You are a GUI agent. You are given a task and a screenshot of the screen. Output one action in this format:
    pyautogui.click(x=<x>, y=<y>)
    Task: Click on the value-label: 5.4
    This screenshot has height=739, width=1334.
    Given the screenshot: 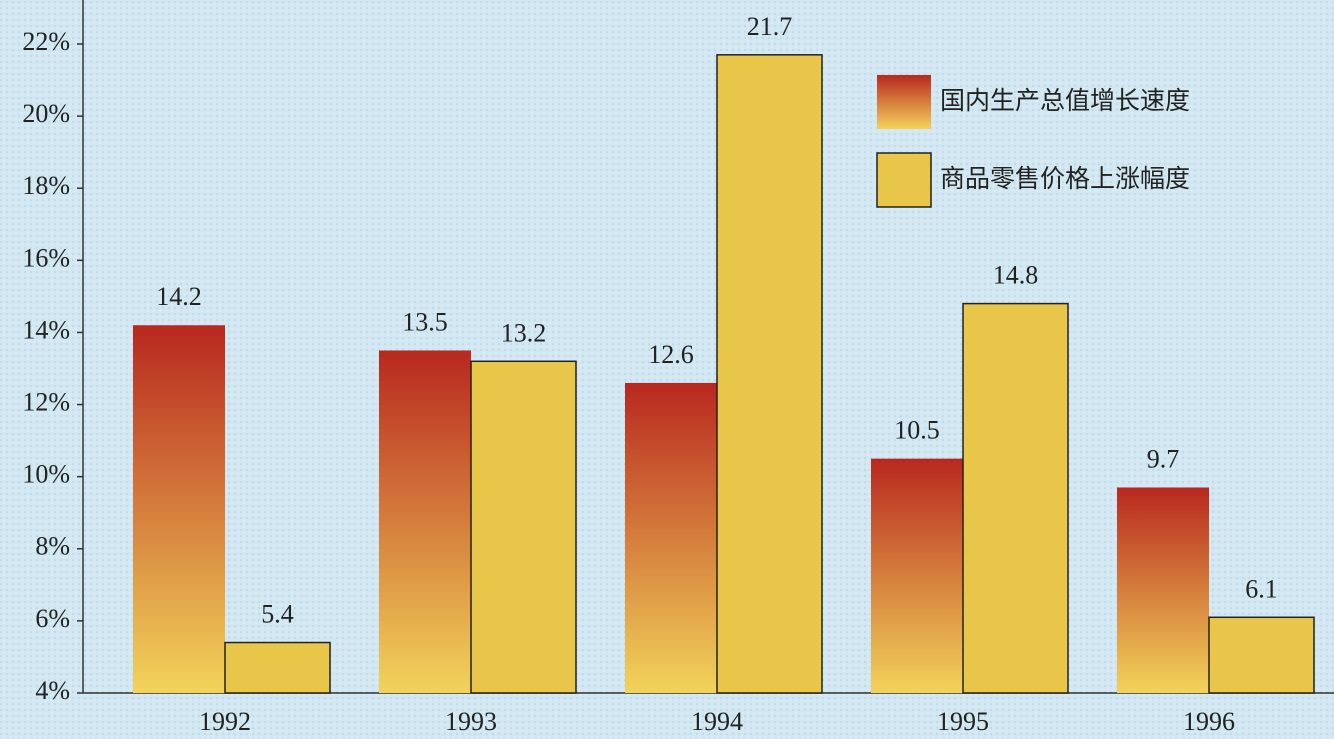 What is the action you would take?
    pyautogui.click(x=277, y=613)
    